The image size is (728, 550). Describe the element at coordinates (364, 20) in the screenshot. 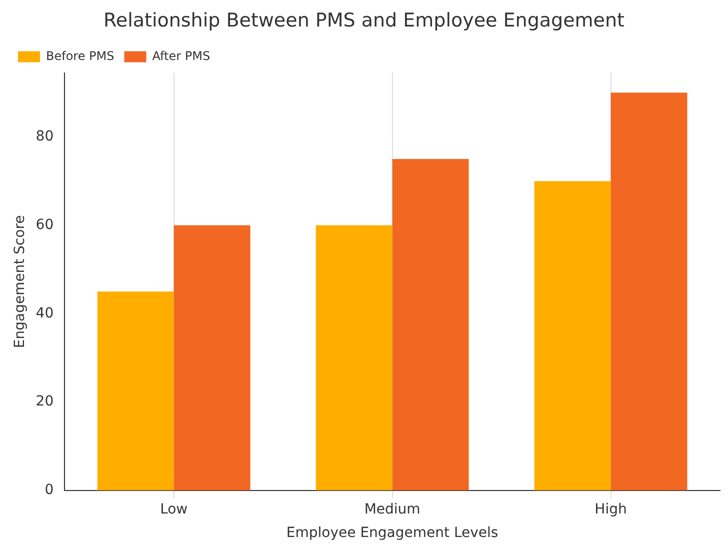

I see `chart-title: Relationship Between PMS and Employee Engagement` at that location.